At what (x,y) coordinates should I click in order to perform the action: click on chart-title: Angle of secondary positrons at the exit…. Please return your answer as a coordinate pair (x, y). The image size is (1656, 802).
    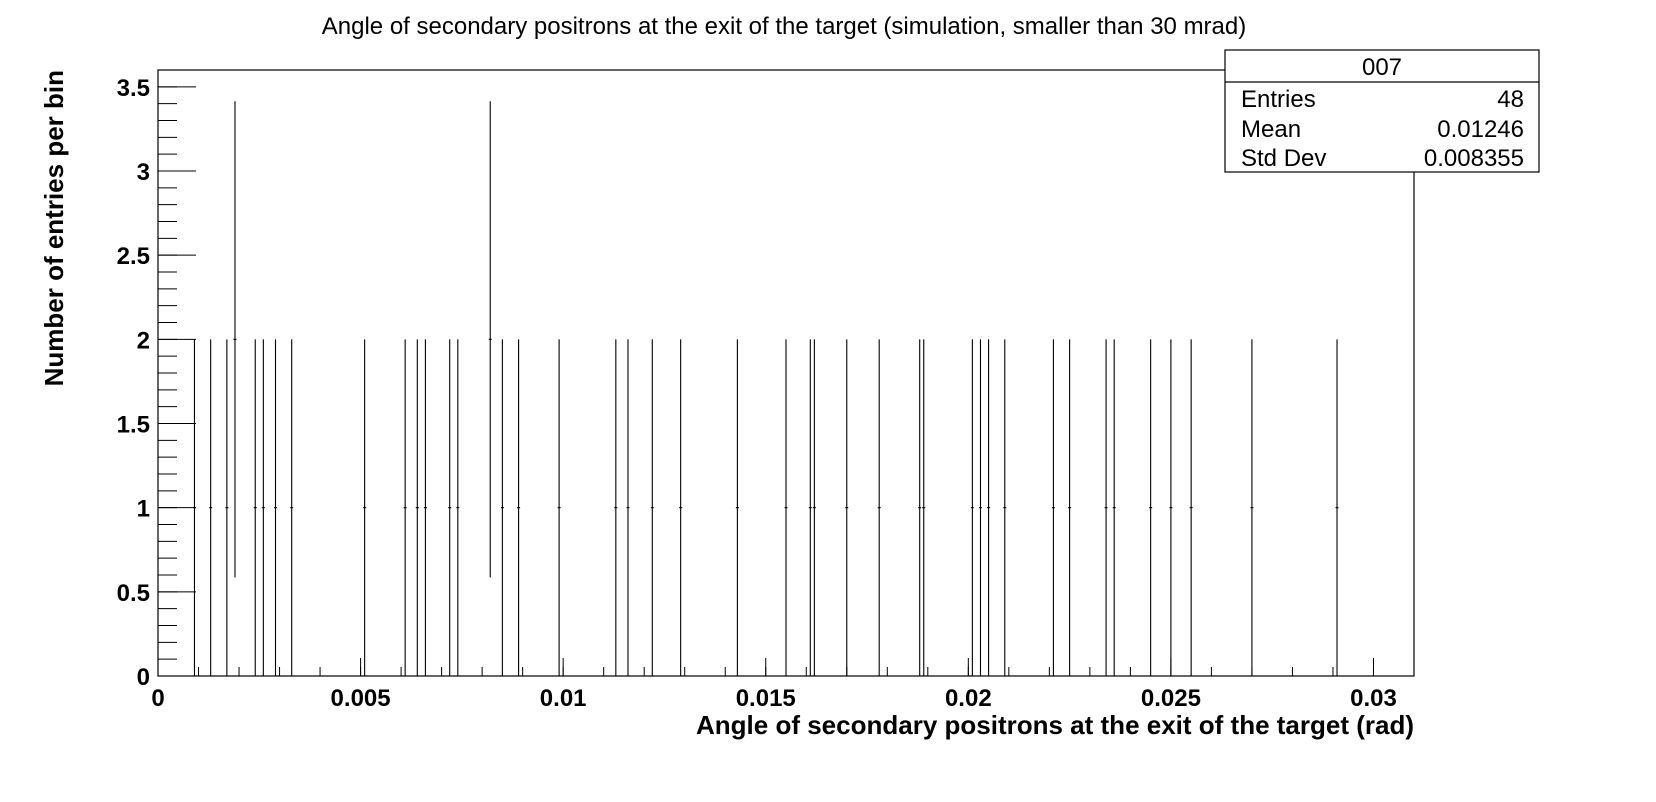
    Looking at the image, I should click on (784, 26).